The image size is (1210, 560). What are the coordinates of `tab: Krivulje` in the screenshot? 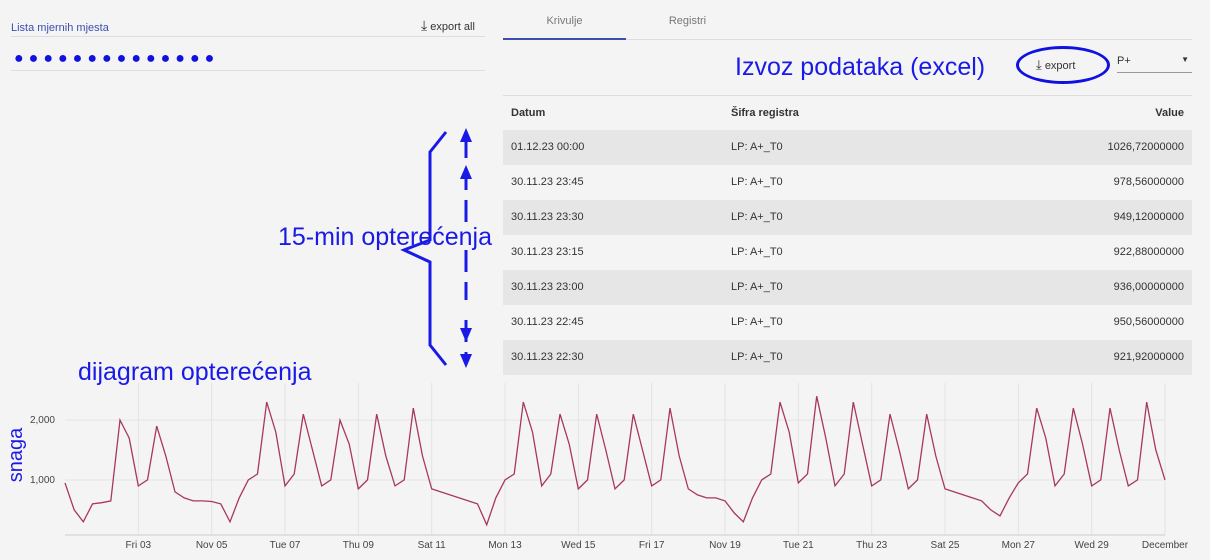 It's located at (564, 21).